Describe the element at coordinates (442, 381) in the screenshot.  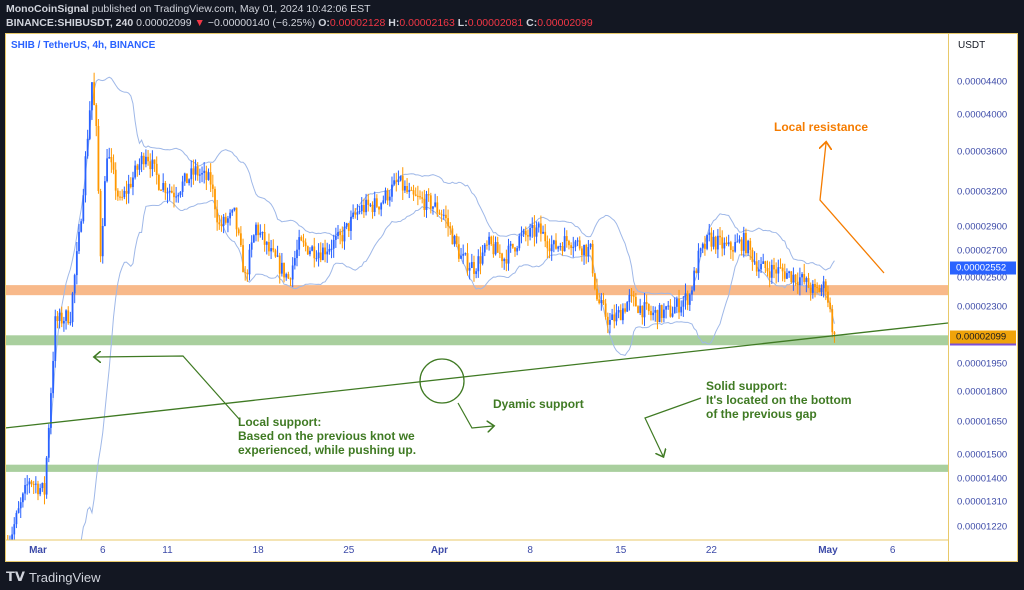
I see `highlight-circle` at that location.